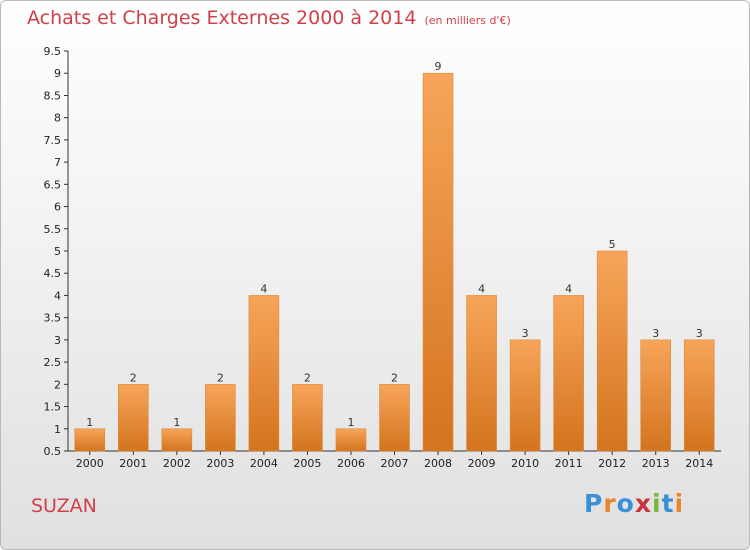  What do you see at coordinates (57, 429) in the screenshot?
I see `y-tick-label: 1` at bounding box center [57, 429].